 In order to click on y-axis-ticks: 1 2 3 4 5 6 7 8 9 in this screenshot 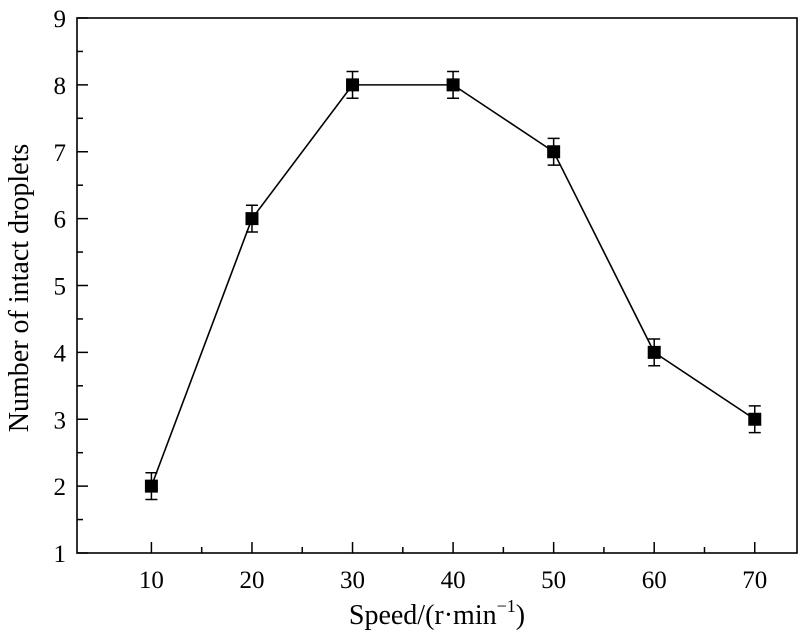, I will do `click(71, 287)`.